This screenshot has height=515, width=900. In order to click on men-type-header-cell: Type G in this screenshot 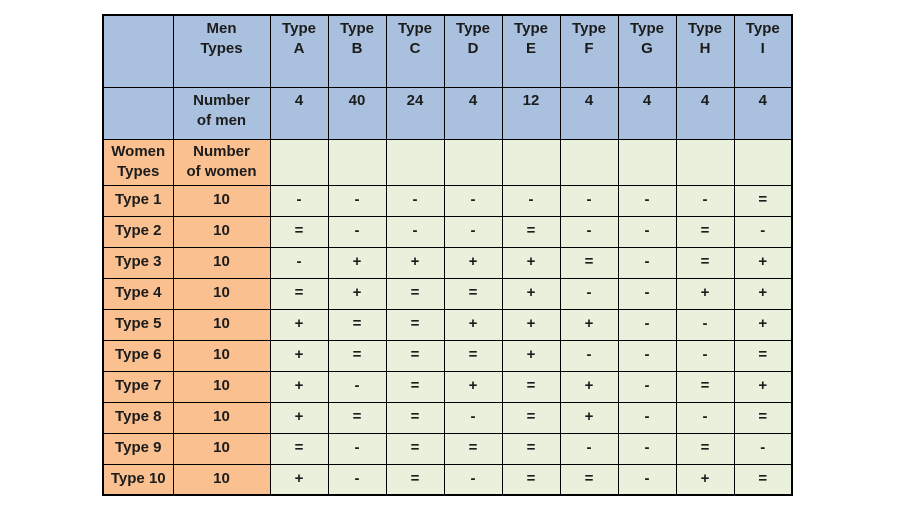, I will do `click(647, 51)`.